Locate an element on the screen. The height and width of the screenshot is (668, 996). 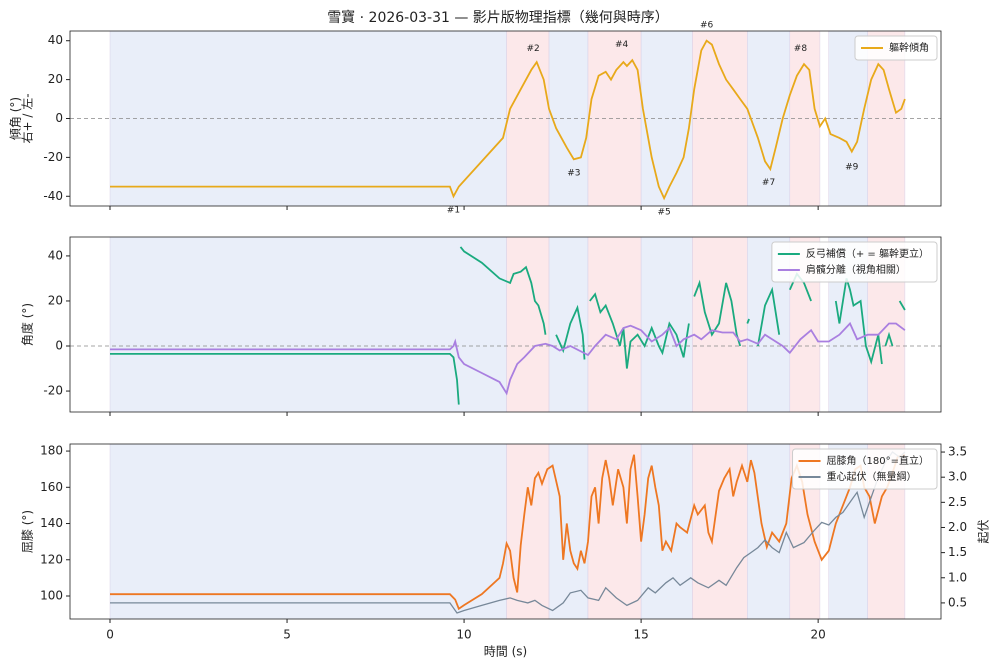
legend: 反弓補償（+ = 軀幹更立） 肩髖分離（視角相關） is located at coordinates (854, 262).